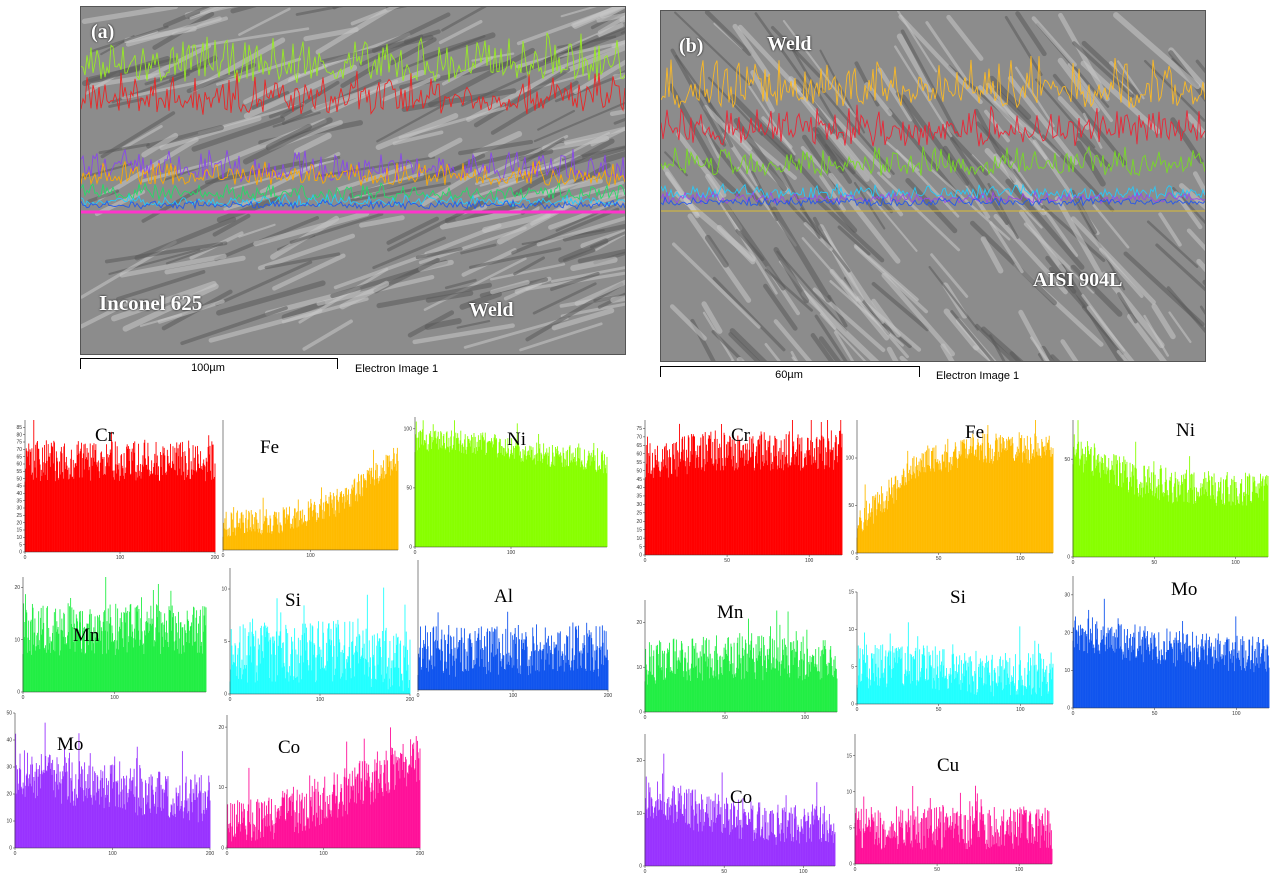 The height and width of the screenshot is (883, 1270). Describe the element at coordinates (208, 368) in the screenshot. I see `scale-label-a: 100µm` at that location.